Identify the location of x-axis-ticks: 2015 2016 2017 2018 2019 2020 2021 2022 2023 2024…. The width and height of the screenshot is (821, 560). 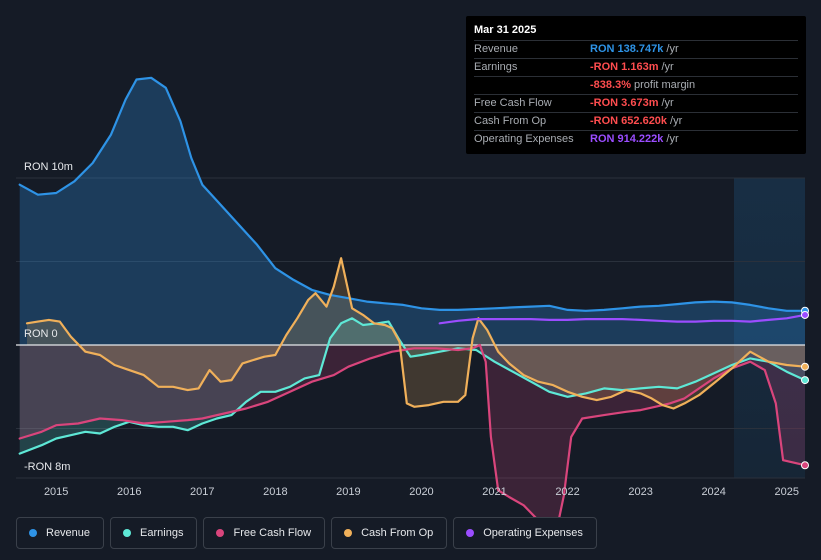
(421, 492).